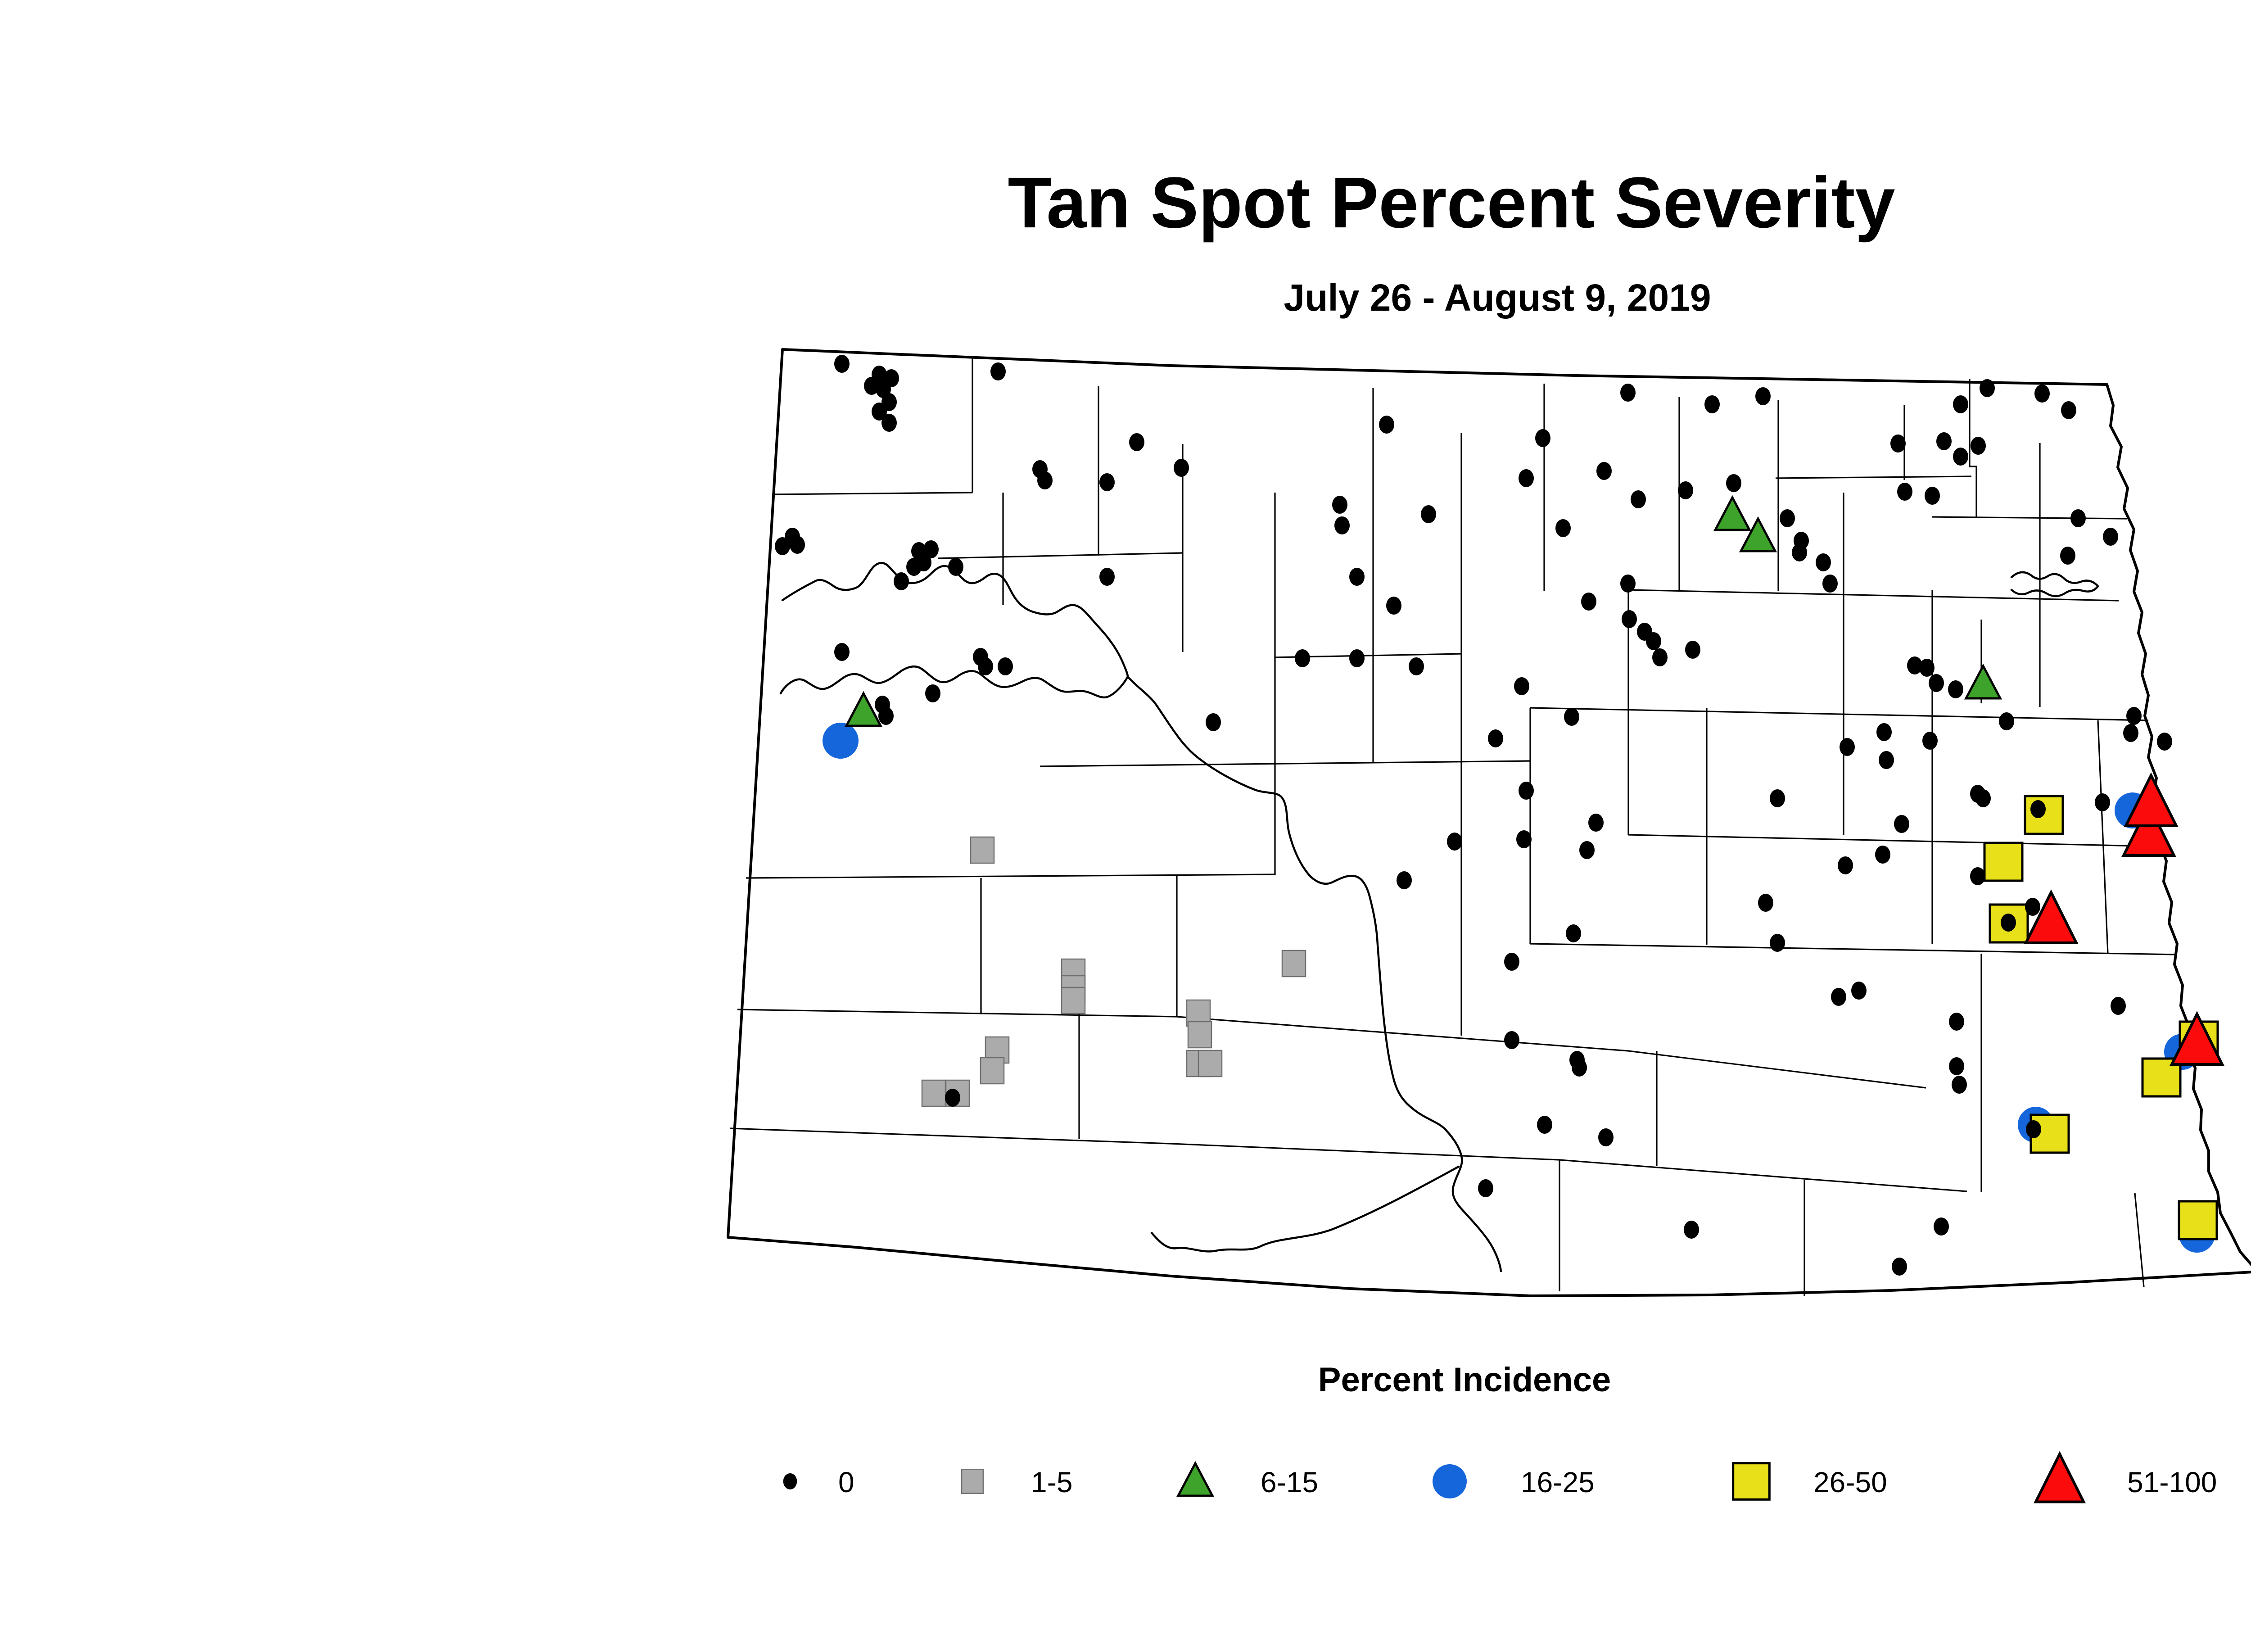 The height and width of the screenshot is (1652, 2251). I want to click on legend-label-51-100: 51-100, so click(2172, 1482).